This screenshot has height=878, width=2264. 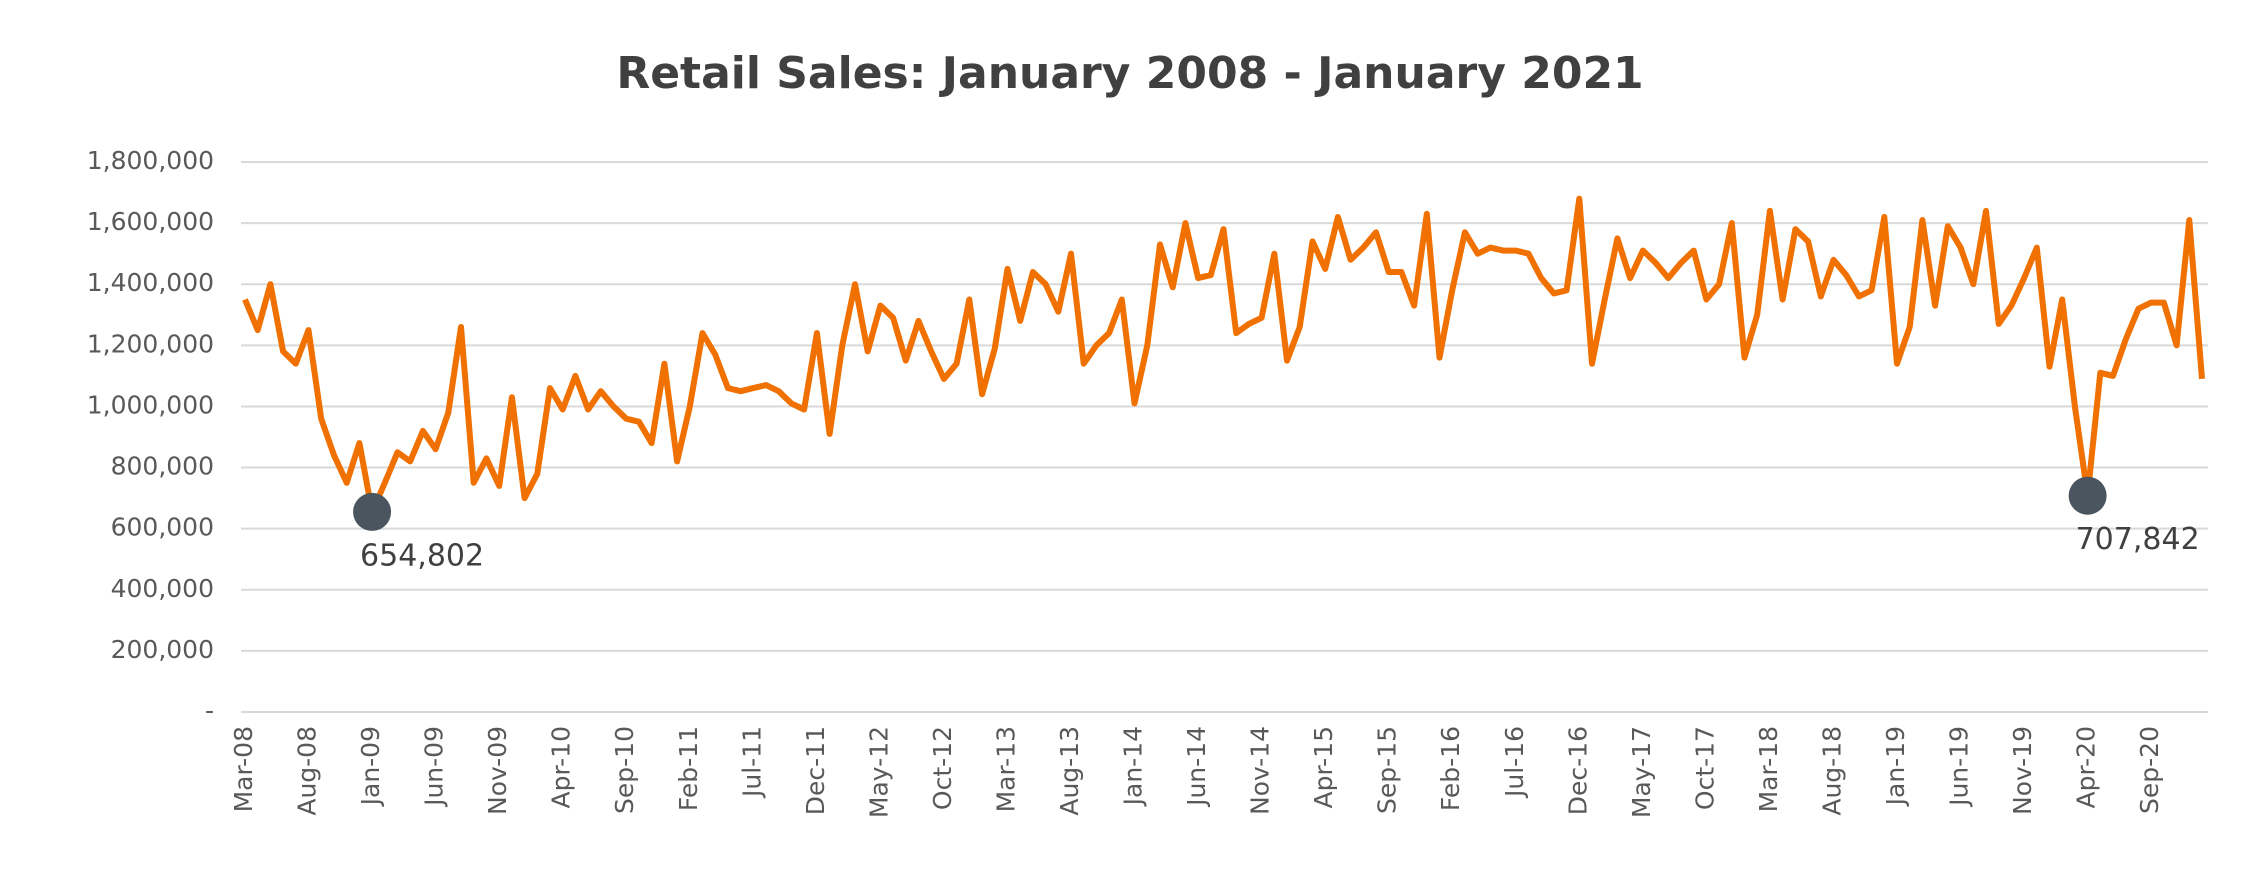 What do you see at coordinates (150, 221) in the screenshot?
I see `y-tick-label: 1,600,000` at bounding box center [150, 221].